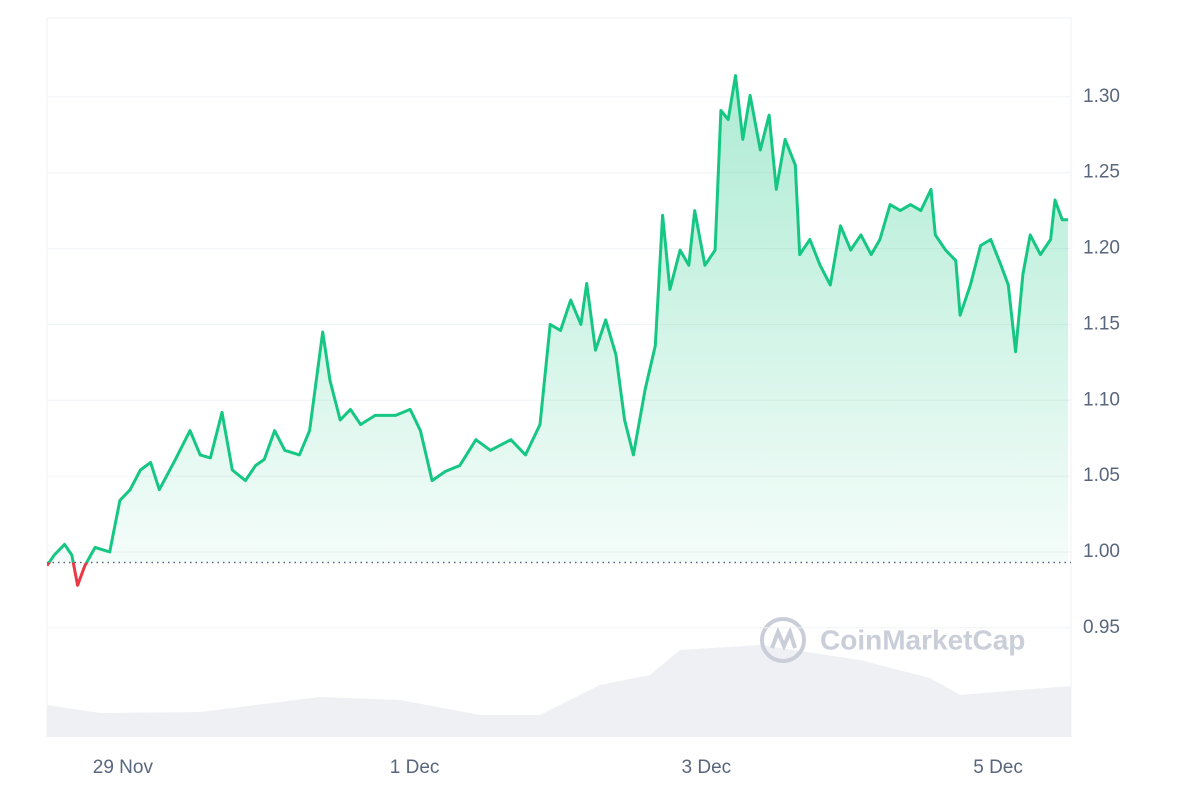  What do you see at coordinates (1101, 323) in the screenshot?
I see `y-tick-label: 1.15` at bounding box center [1101, 323].